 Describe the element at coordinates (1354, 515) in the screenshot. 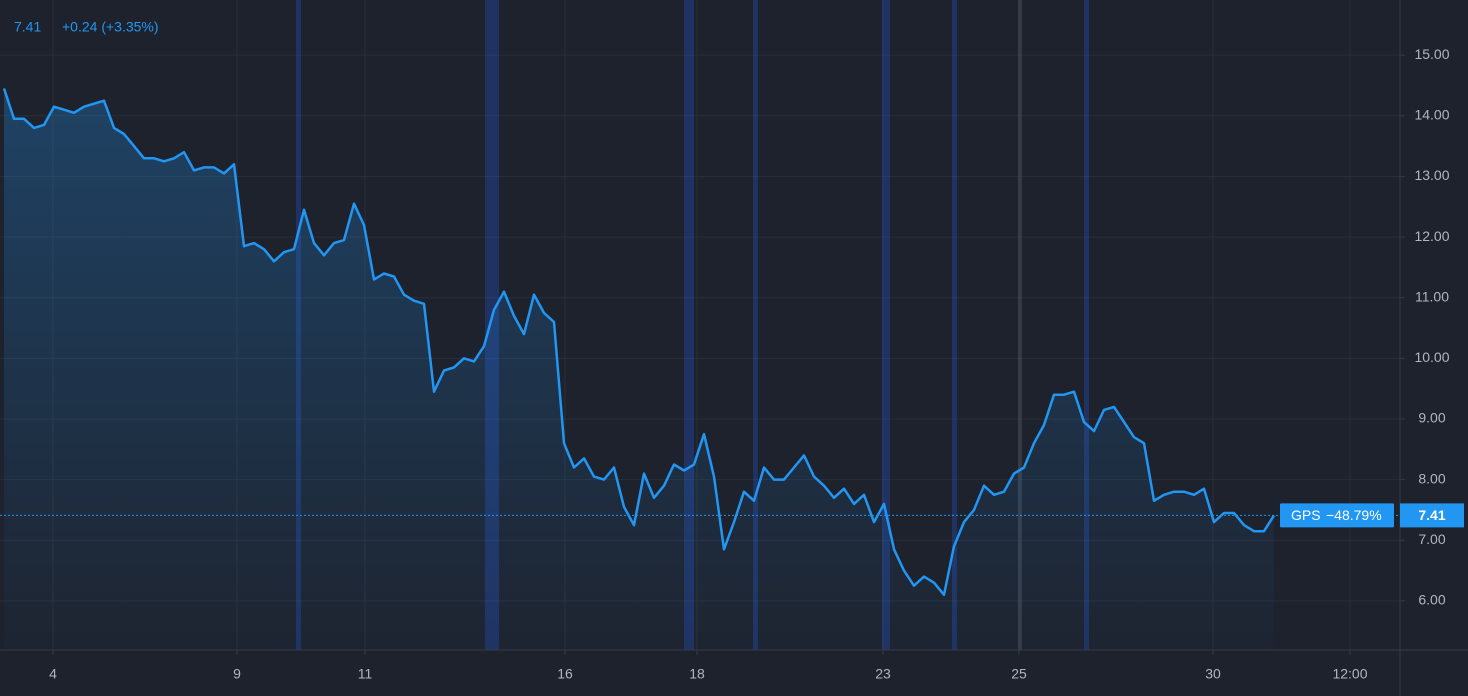

I see `badge-change: −48.79%` at that location.